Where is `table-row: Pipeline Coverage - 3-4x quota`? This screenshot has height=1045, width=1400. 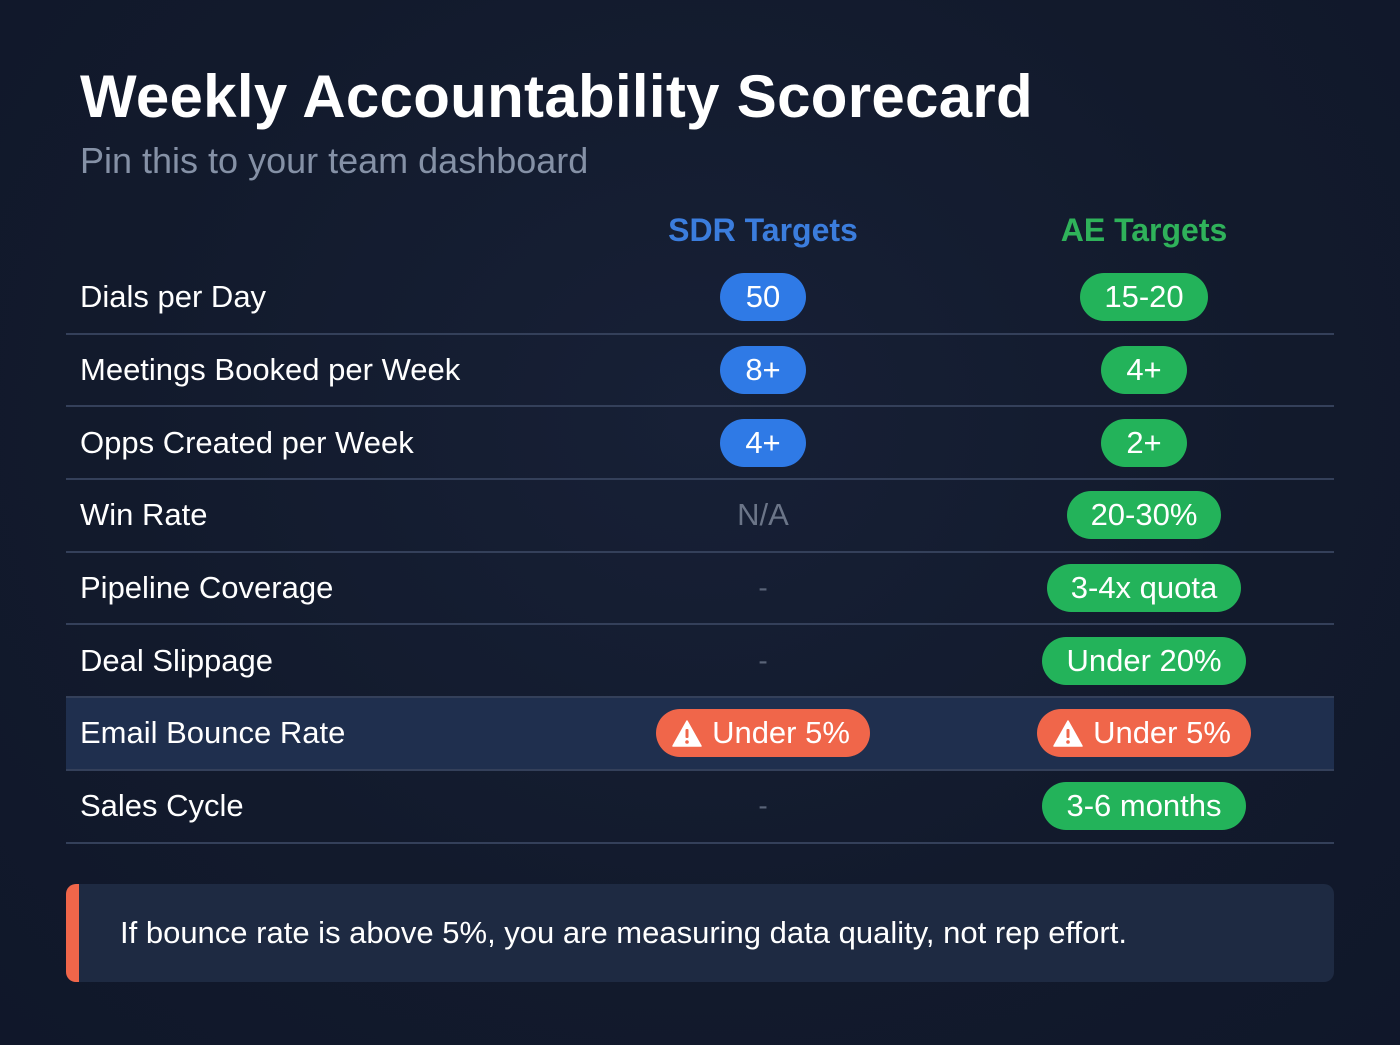
table-row: Pipeline Coverage - 3-4x quota is located at coordinates (700, 589).